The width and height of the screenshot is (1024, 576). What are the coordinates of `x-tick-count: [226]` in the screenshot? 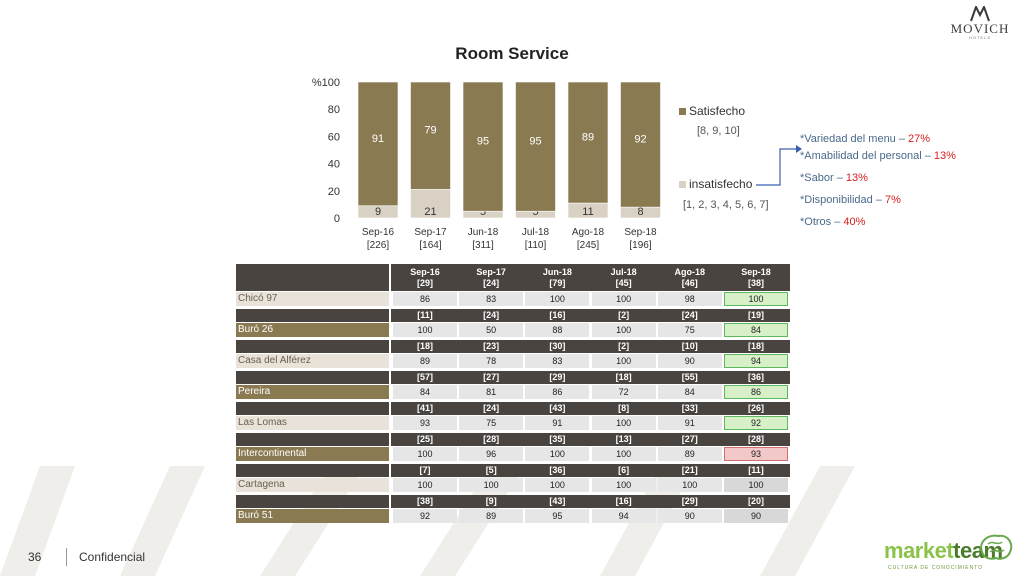 It's located at (378, 245).